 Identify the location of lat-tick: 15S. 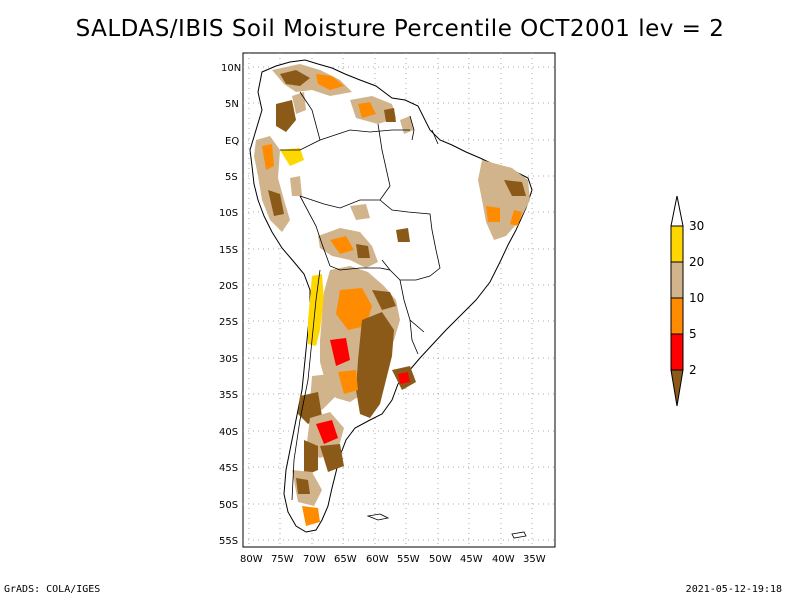
(228, 250).